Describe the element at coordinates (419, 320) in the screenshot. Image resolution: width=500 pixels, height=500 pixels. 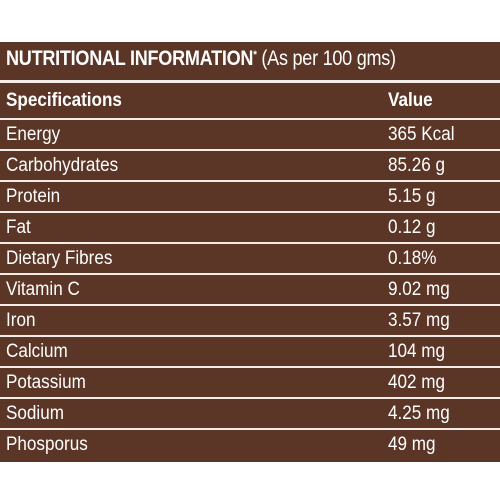
I see `row-value: 3.57 mg` at that location.